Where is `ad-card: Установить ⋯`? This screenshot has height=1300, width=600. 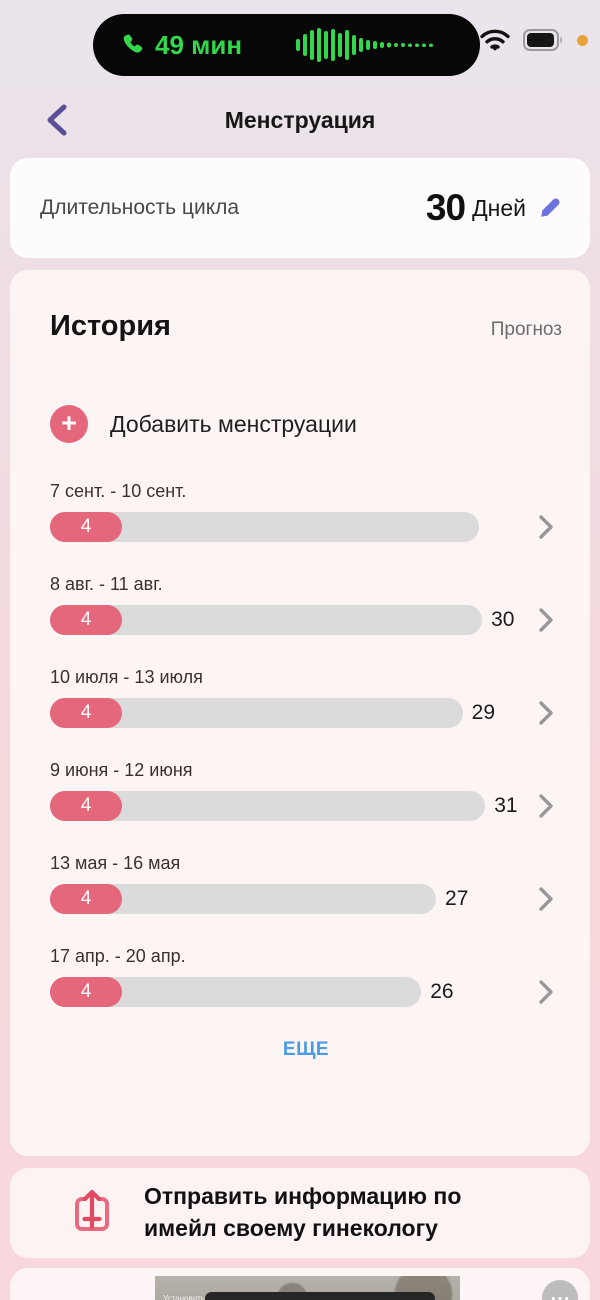 ad-card: Установить ⋯ is located at coordinates (300, 1284).